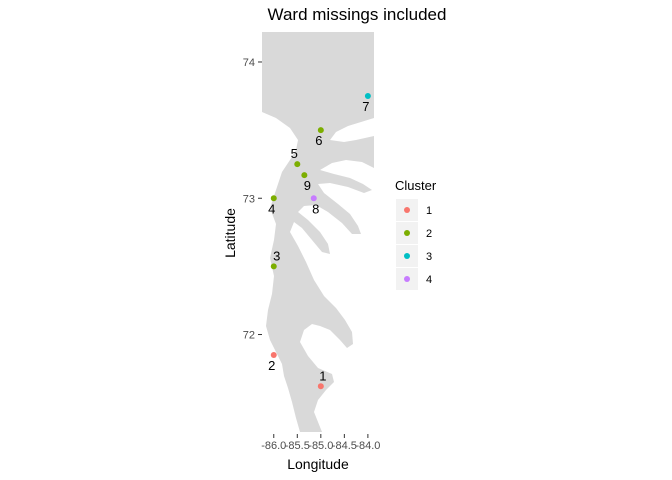  Describe the element at coordinates (416, 234) in the screenshot. I see `legend: Cluster 1 2 3 4` at that location.